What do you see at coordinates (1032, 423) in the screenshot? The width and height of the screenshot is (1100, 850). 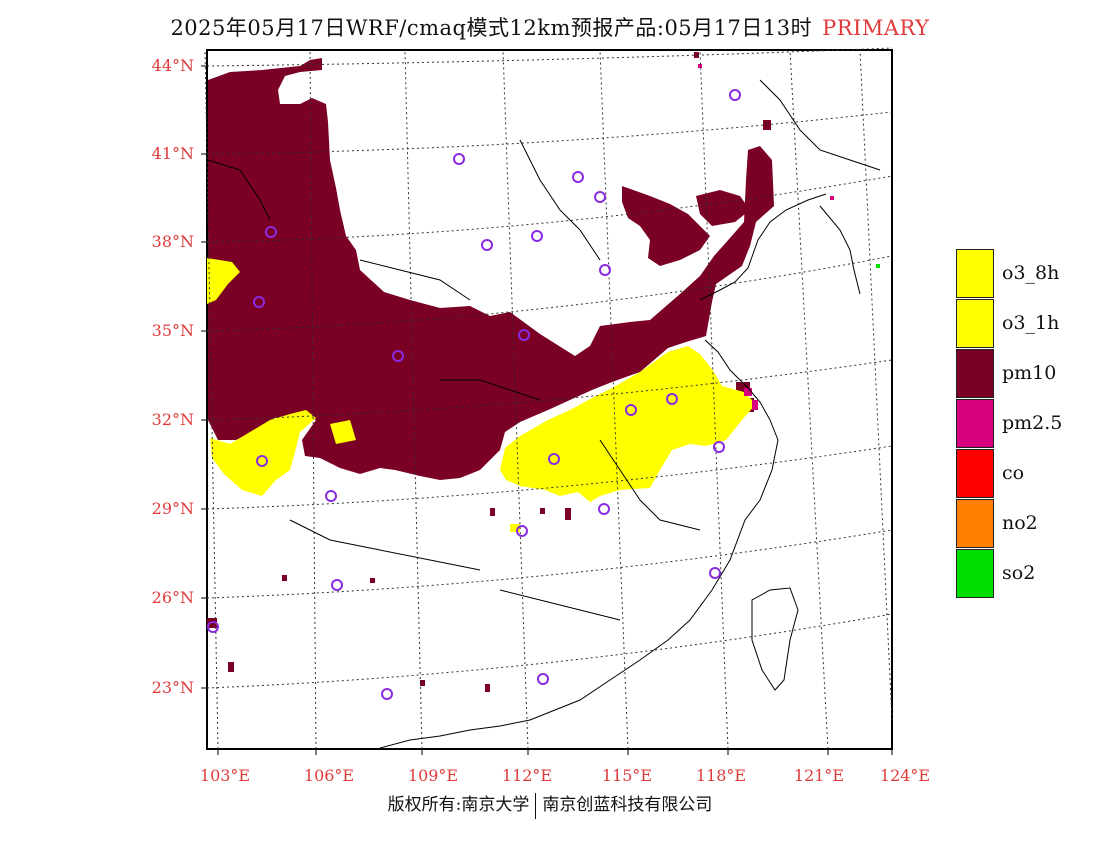 I see `legend-label: pm2.5` at bounding box center [1032, 423].